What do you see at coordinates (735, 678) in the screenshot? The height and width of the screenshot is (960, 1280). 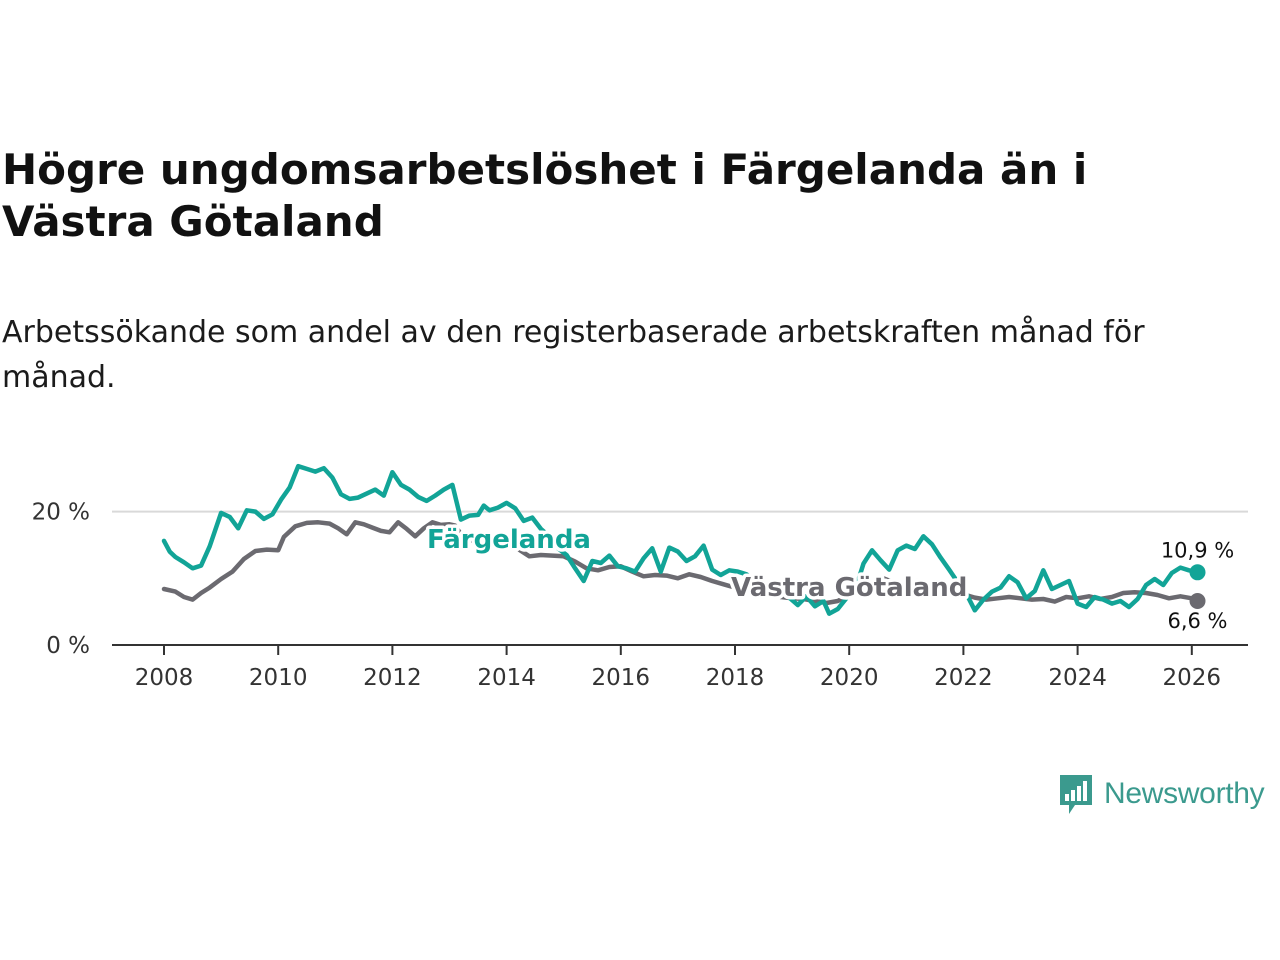 I see `x-tick-label: 2018` at bounding box center [735, 678].